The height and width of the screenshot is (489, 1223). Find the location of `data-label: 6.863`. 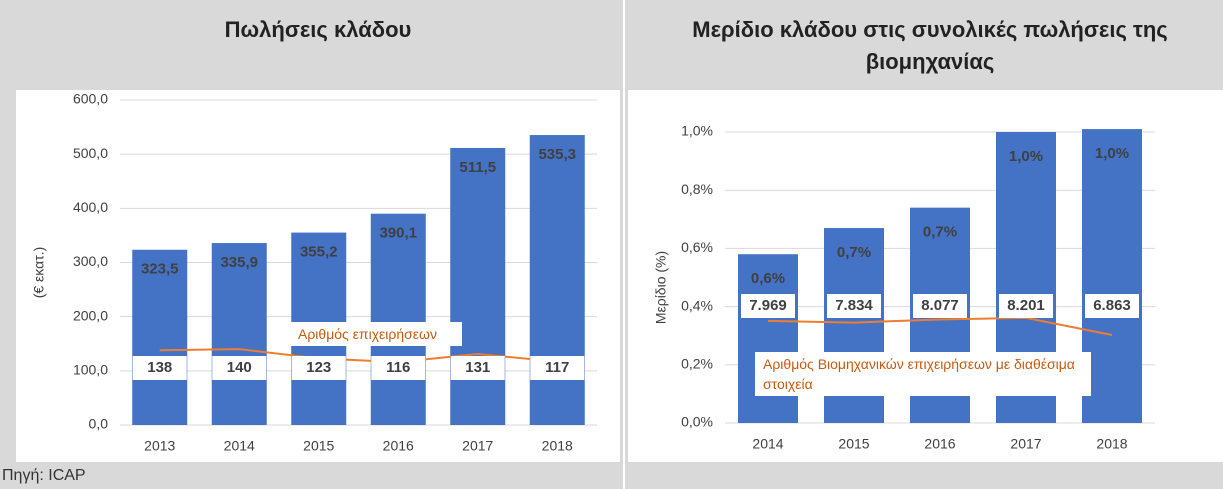

data-label: 6.863 is located at coordinates (1112, 305).